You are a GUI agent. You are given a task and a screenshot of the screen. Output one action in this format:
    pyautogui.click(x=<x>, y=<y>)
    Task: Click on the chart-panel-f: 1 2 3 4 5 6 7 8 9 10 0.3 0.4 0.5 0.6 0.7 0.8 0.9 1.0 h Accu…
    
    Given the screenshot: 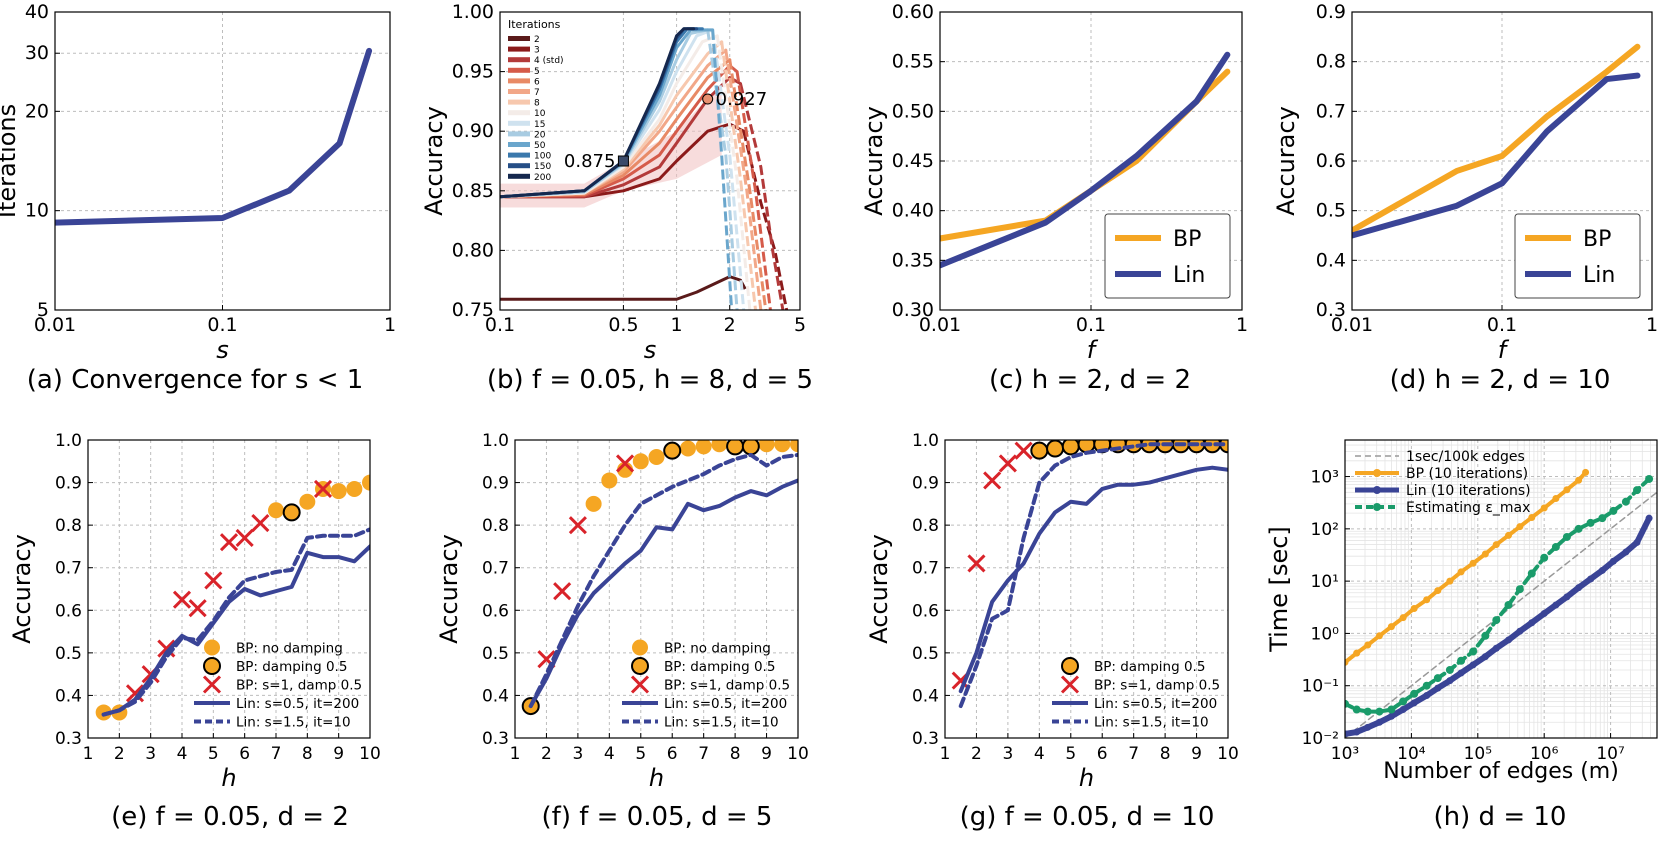 What is the action you would take?
    pyautogui.click(x=622, y=631)
    